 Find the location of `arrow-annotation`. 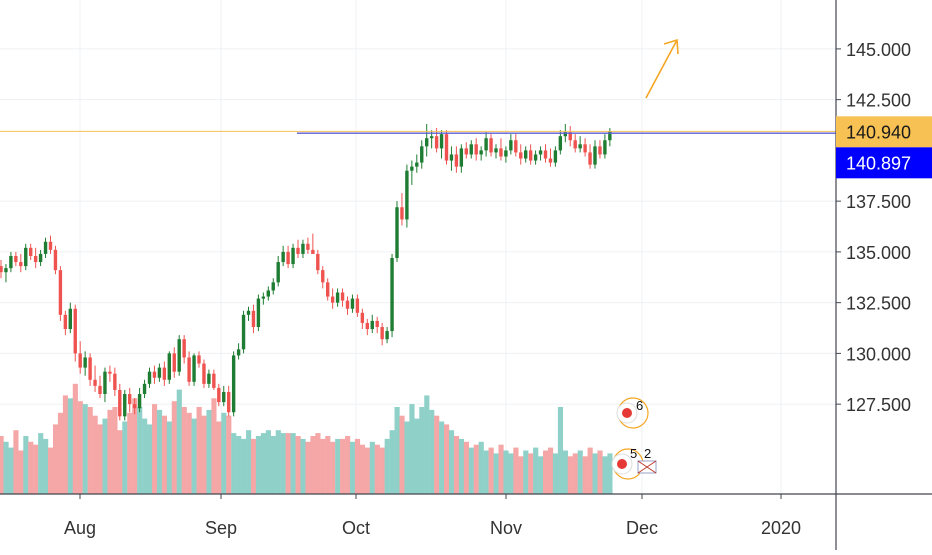

arrow-annotation is located at coordinates (662, 68).